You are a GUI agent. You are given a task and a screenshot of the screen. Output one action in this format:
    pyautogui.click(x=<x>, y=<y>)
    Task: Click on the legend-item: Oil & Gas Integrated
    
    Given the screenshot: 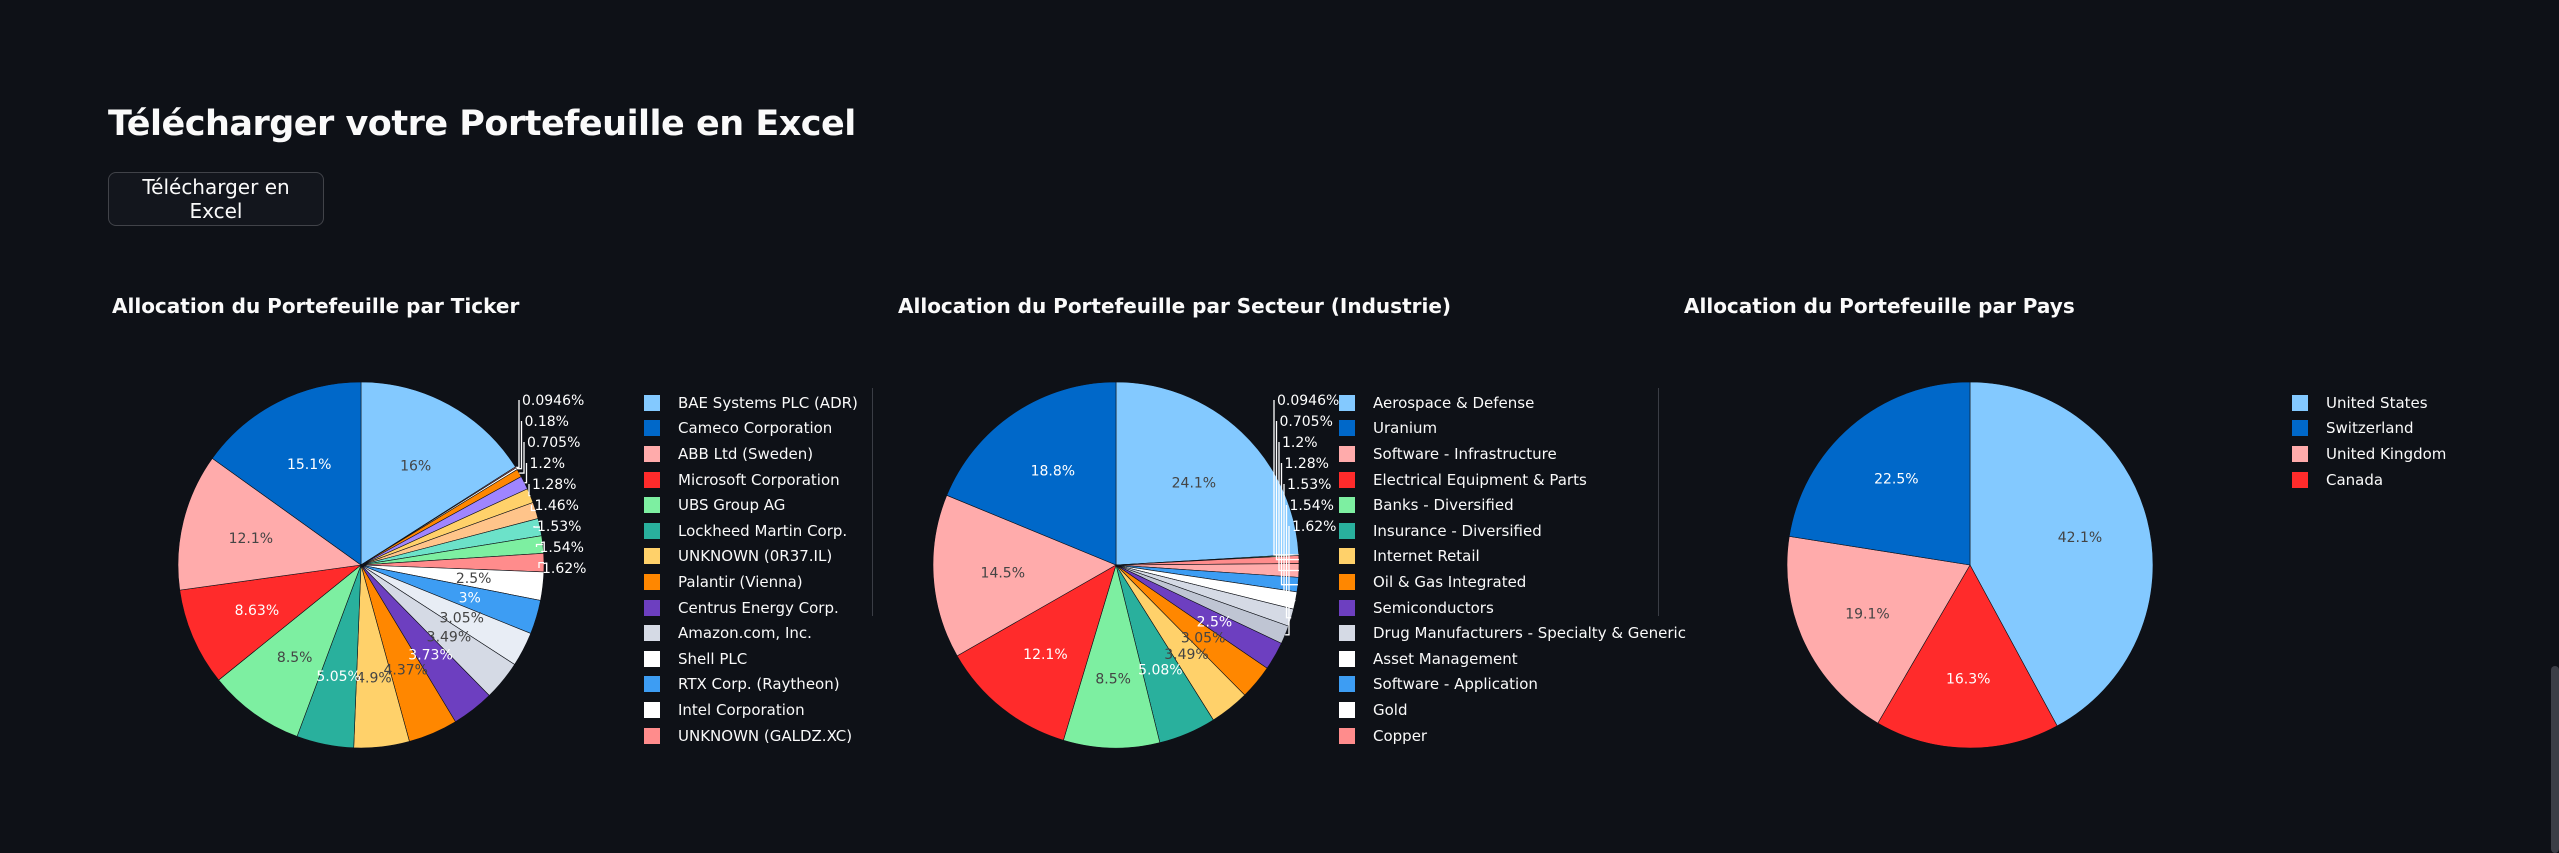 What is the action you would take?
    pyautogui.click(x=1512, y=582)
    